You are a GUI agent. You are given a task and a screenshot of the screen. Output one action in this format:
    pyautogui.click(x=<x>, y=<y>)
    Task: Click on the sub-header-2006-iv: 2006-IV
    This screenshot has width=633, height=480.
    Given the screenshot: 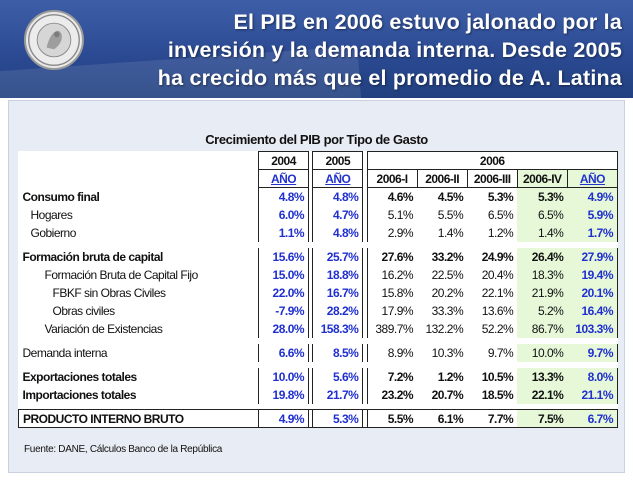 What is the action you would take?
    pyautogui.click(x=542, y=178)
    